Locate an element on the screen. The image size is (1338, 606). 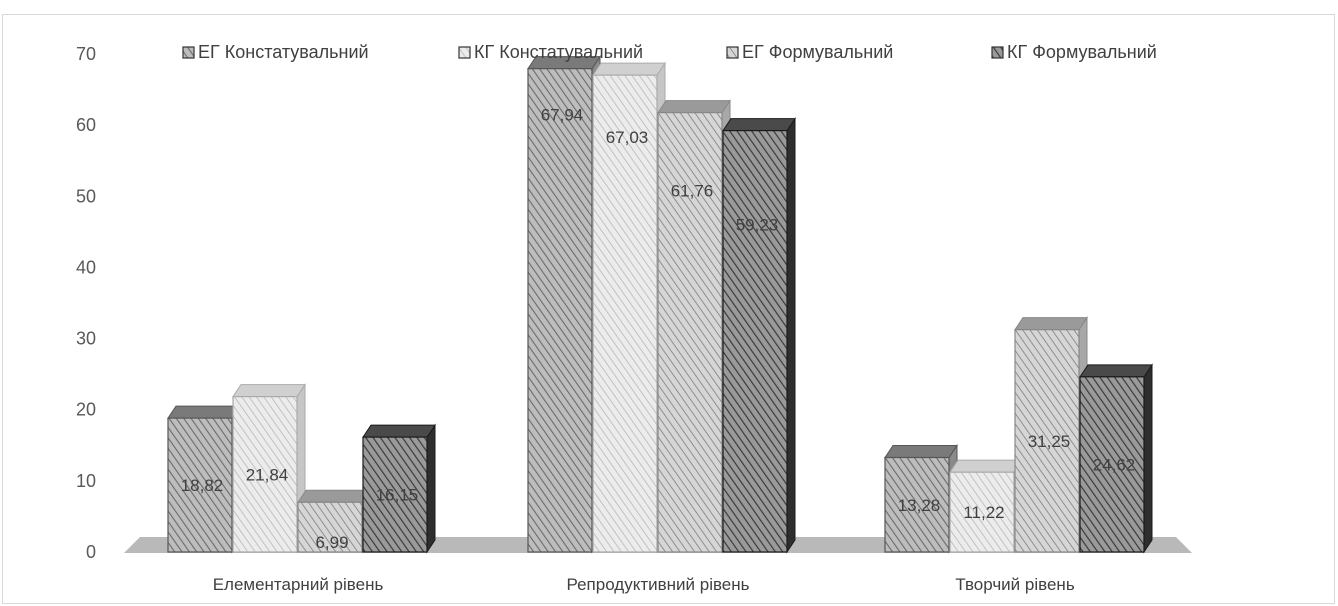
data-label: 24,62 is located at coordinates (1114, 464).